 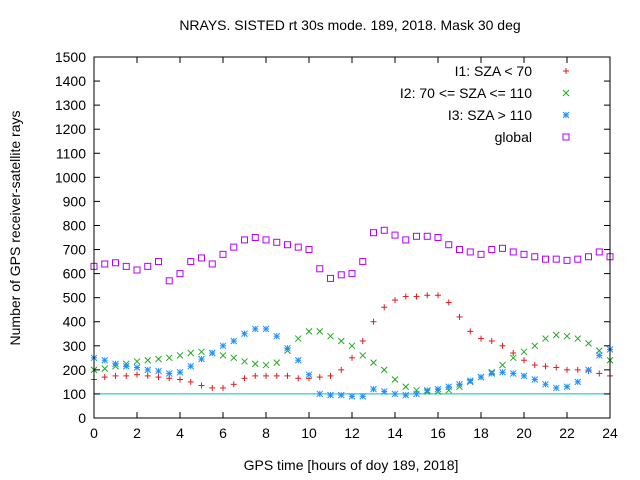 What do you see at coordinates (75, 274) in the screenshot?
I see `y-tick-label: 600` at bounding box center [75, 274].